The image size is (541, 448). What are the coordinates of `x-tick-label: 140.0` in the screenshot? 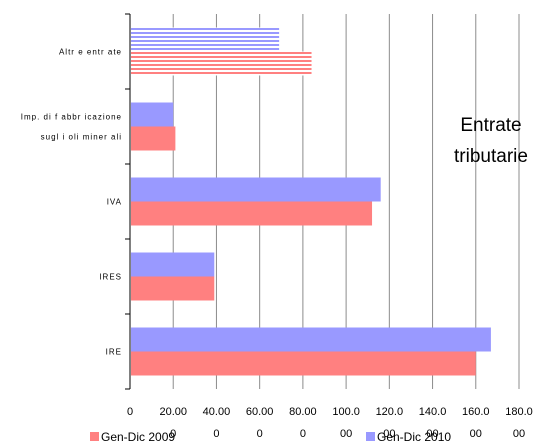 It's located at (433, 412).